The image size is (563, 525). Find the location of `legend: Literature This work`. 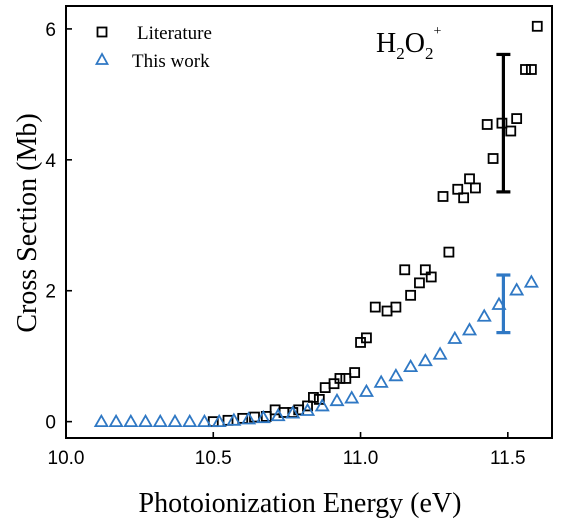

legend: Literature This work is located at coordinates (153, 47).